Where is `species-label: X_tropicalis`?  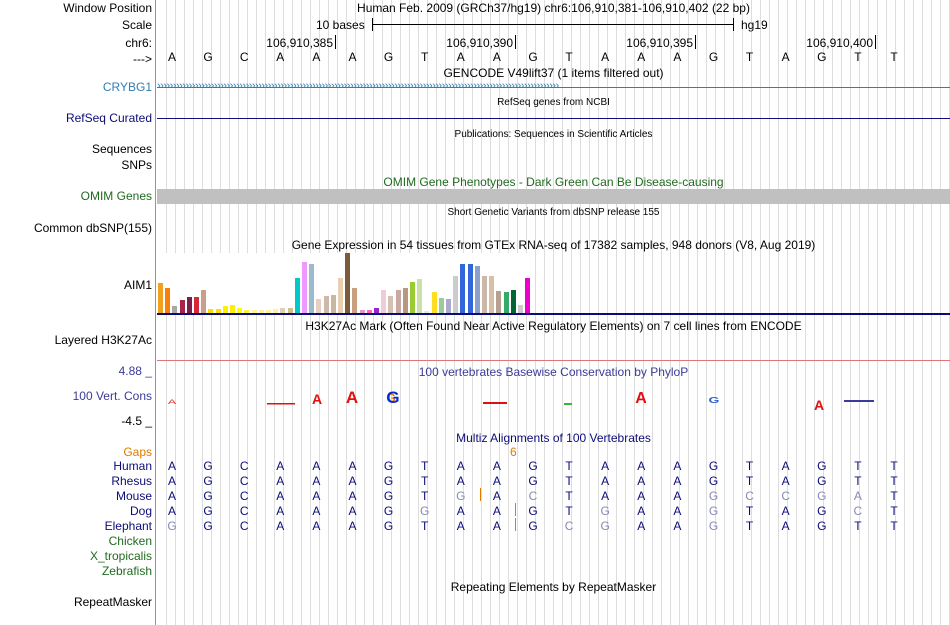 species-label: X_tropicalis is located at coordinates (120, 556).